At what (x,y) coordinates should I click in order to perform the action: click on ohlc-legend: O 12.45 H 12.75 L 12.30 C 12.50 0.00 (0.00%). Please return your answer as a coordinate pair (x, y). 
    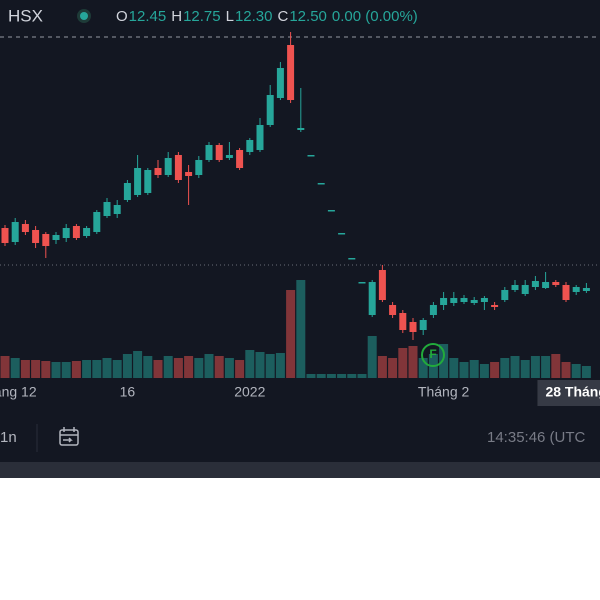
    Looking at the image, I should click on (267, 16).